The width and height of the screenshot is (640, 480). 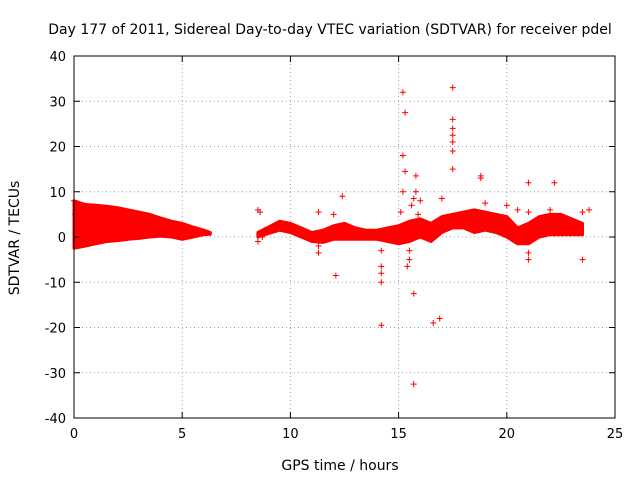 What do you see at coordinates (57, 57) in the screenshot?
I see `y-tick-label: 40` at bounding box center [57, 57].